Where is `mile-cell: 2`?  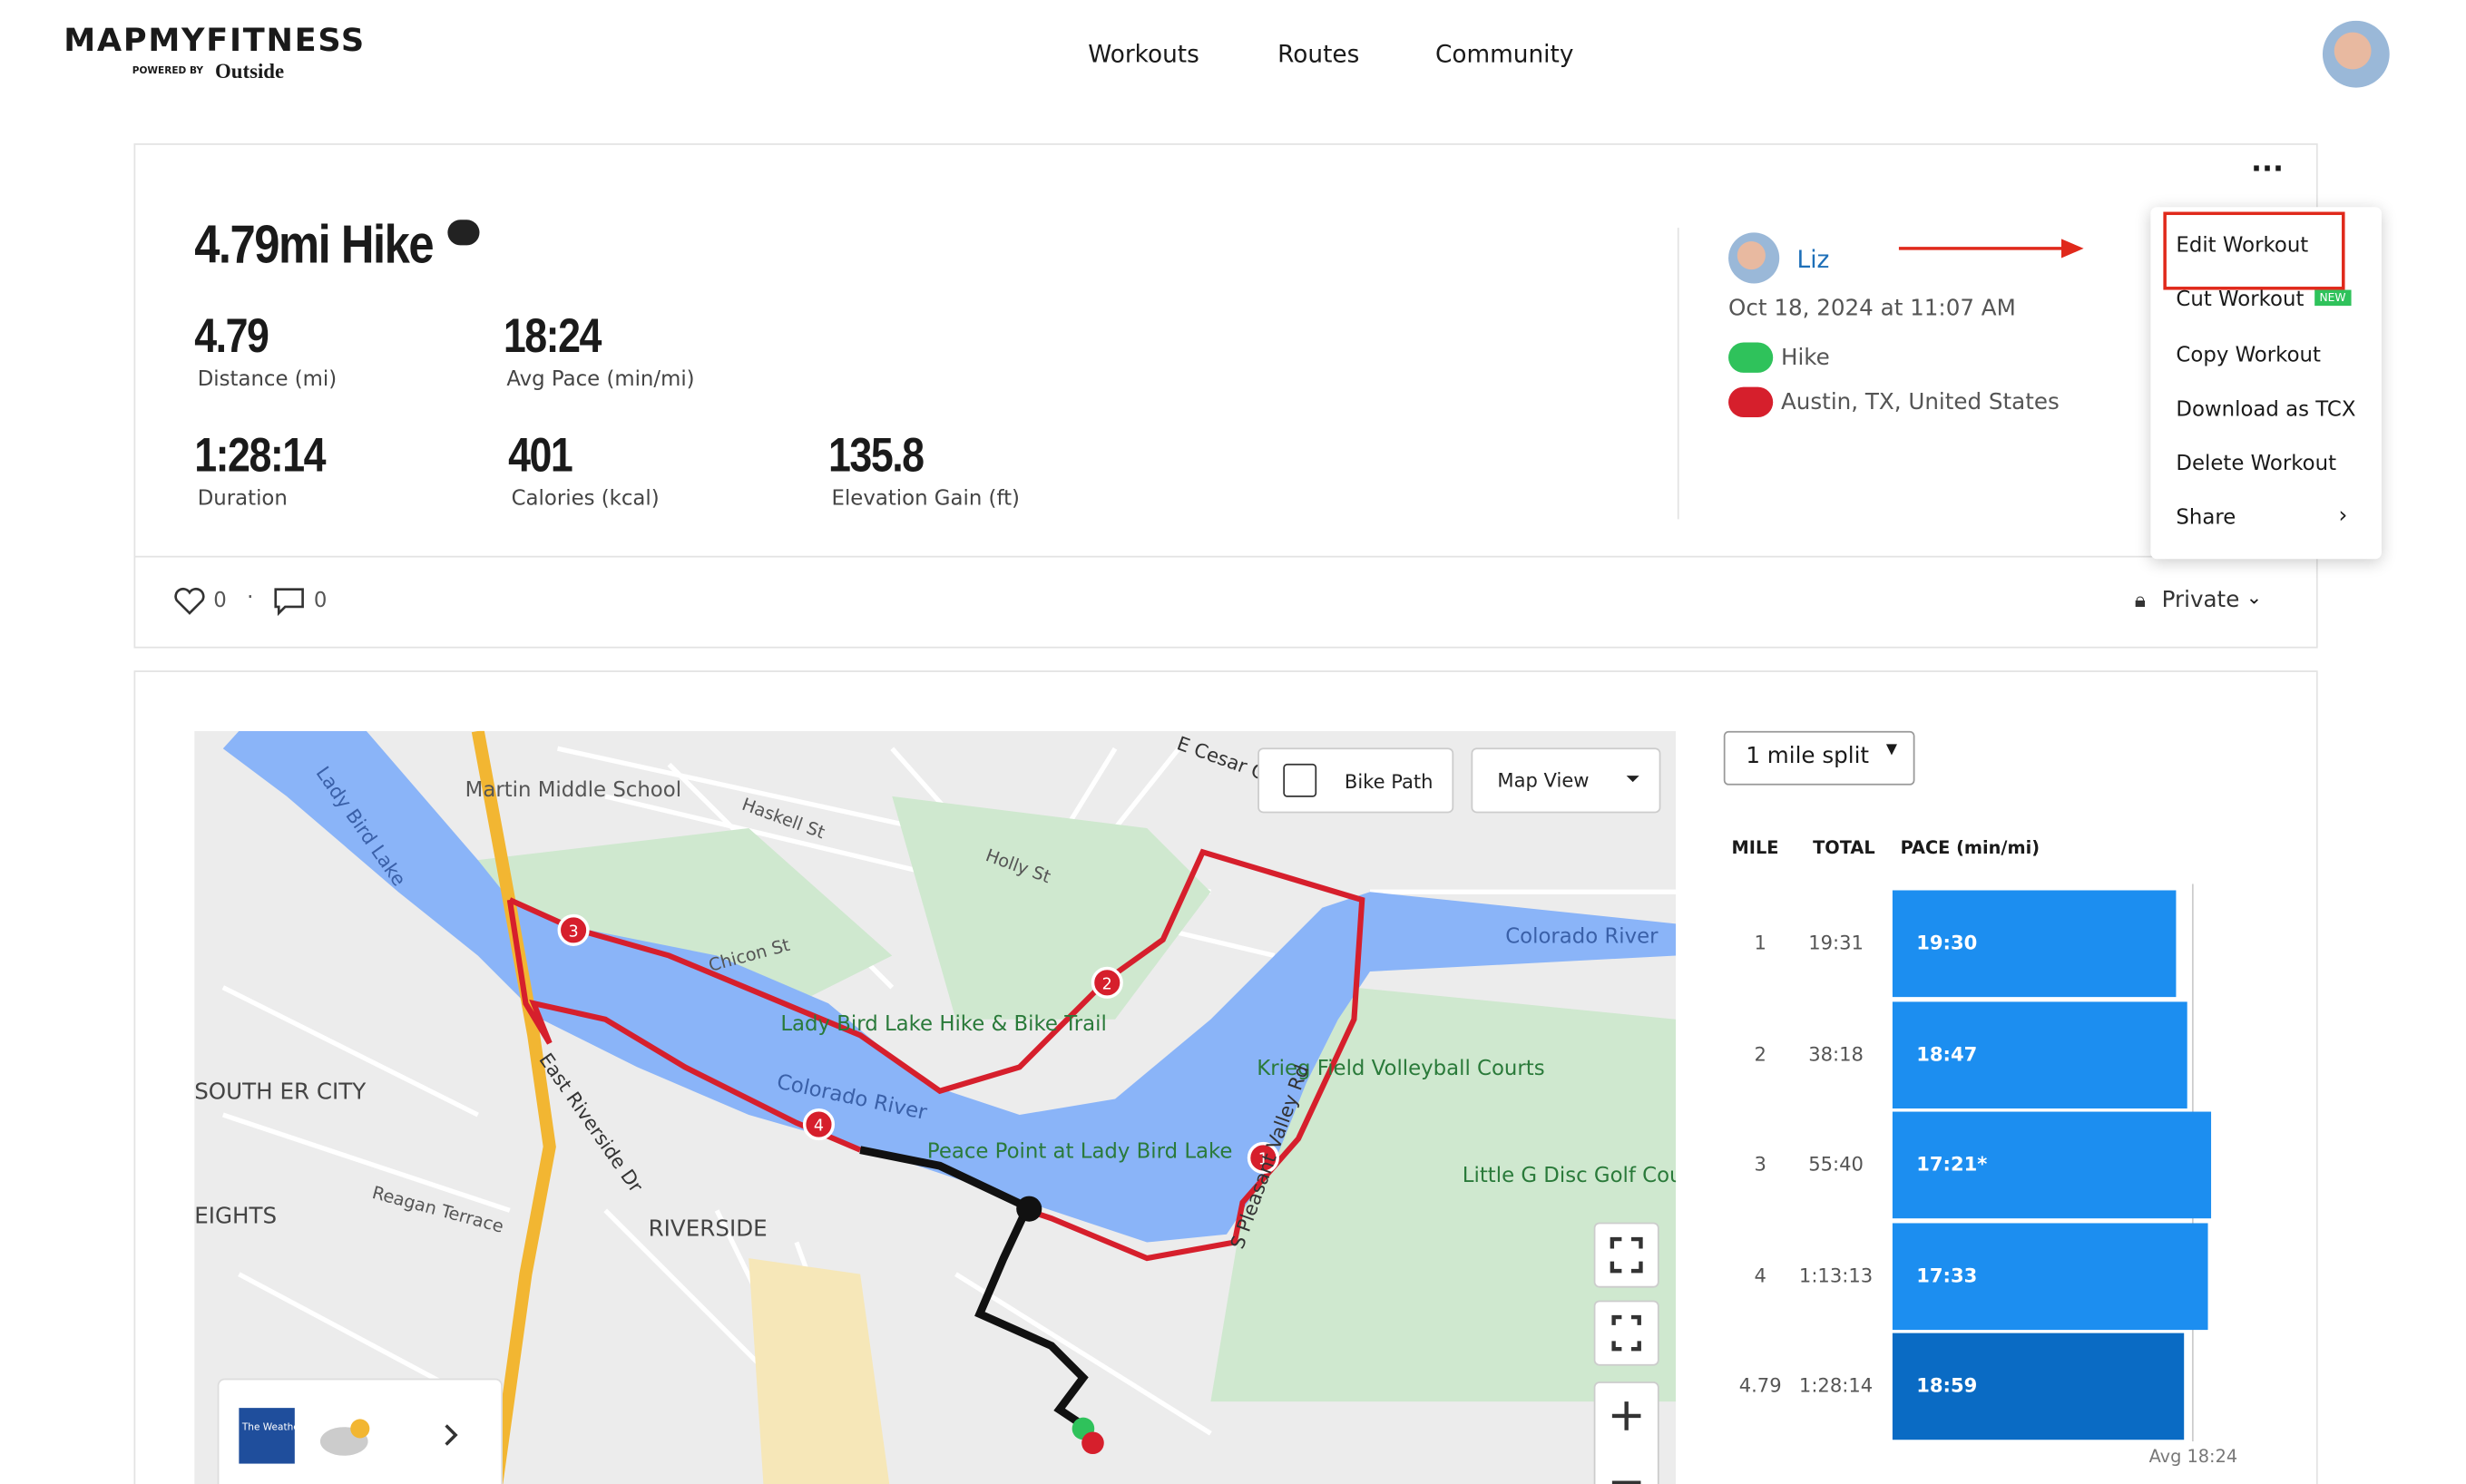
mile-cell: 2 is located at coordinates (1760, 1053).